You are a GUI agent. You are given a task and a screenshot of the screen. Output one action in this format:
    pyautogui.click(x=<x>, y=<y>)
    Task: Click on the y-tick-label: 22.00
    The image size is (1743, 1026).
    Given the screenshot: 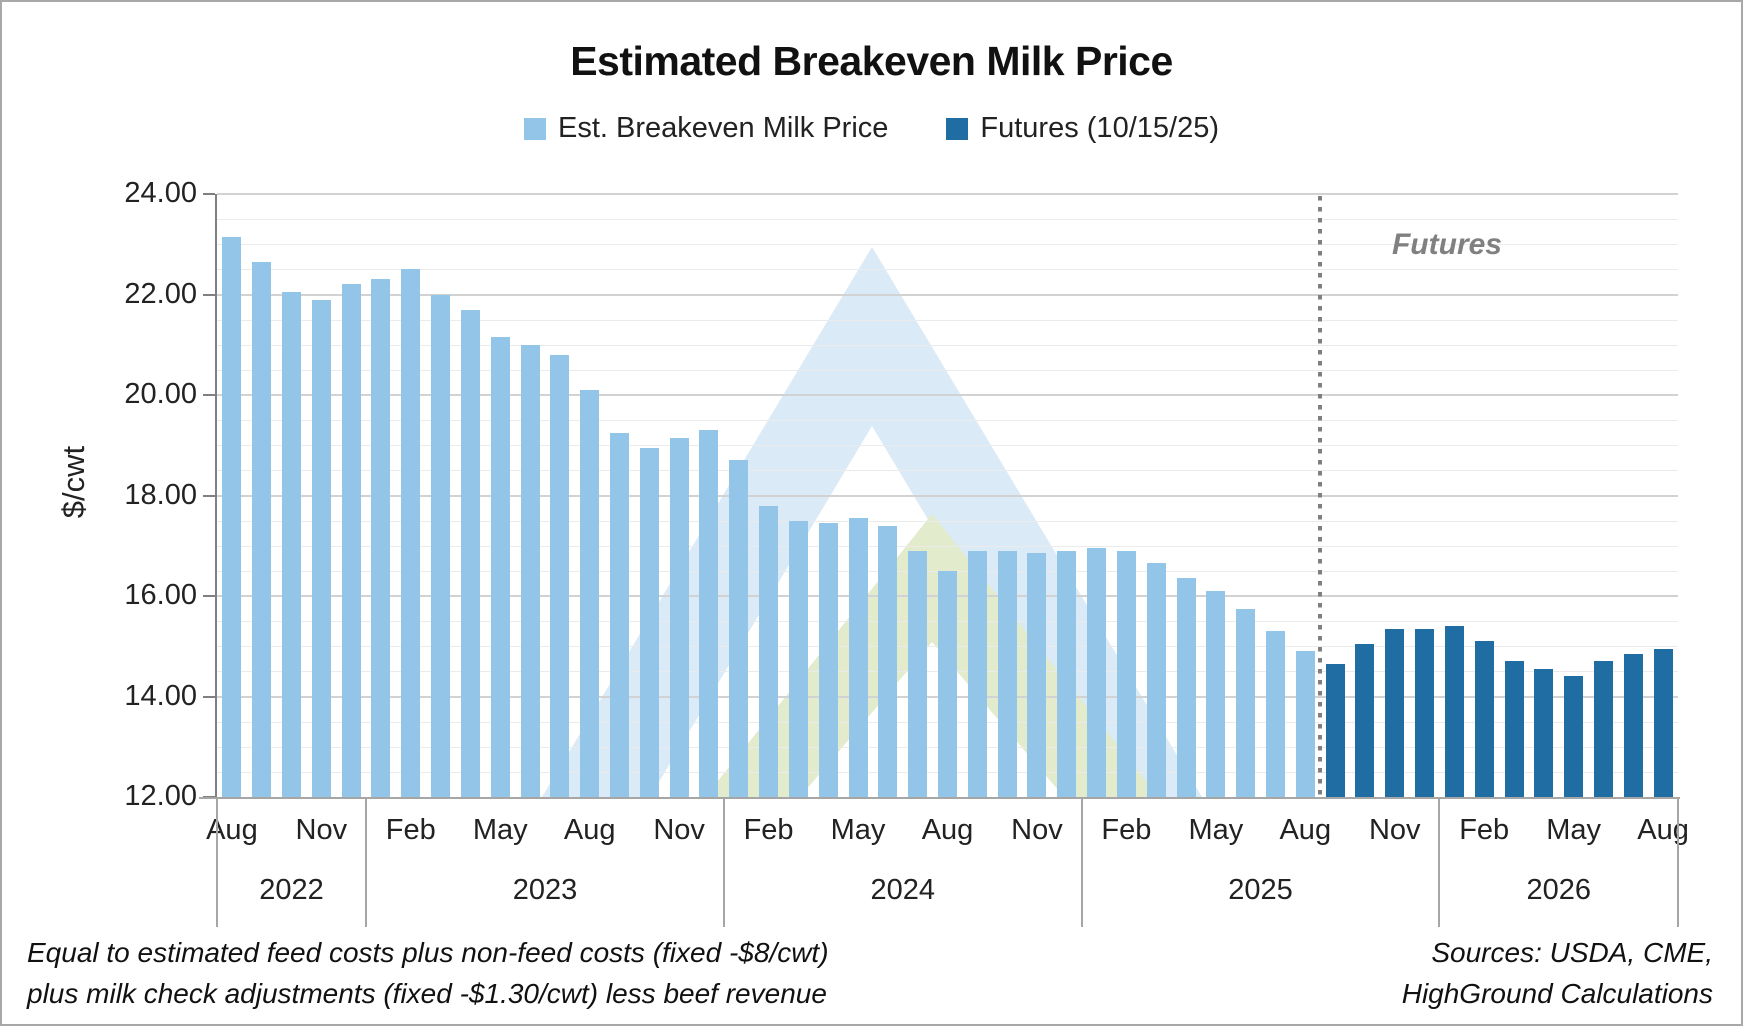 What is the action you would take?
    pyautogui.click(x=160, y=293)
    